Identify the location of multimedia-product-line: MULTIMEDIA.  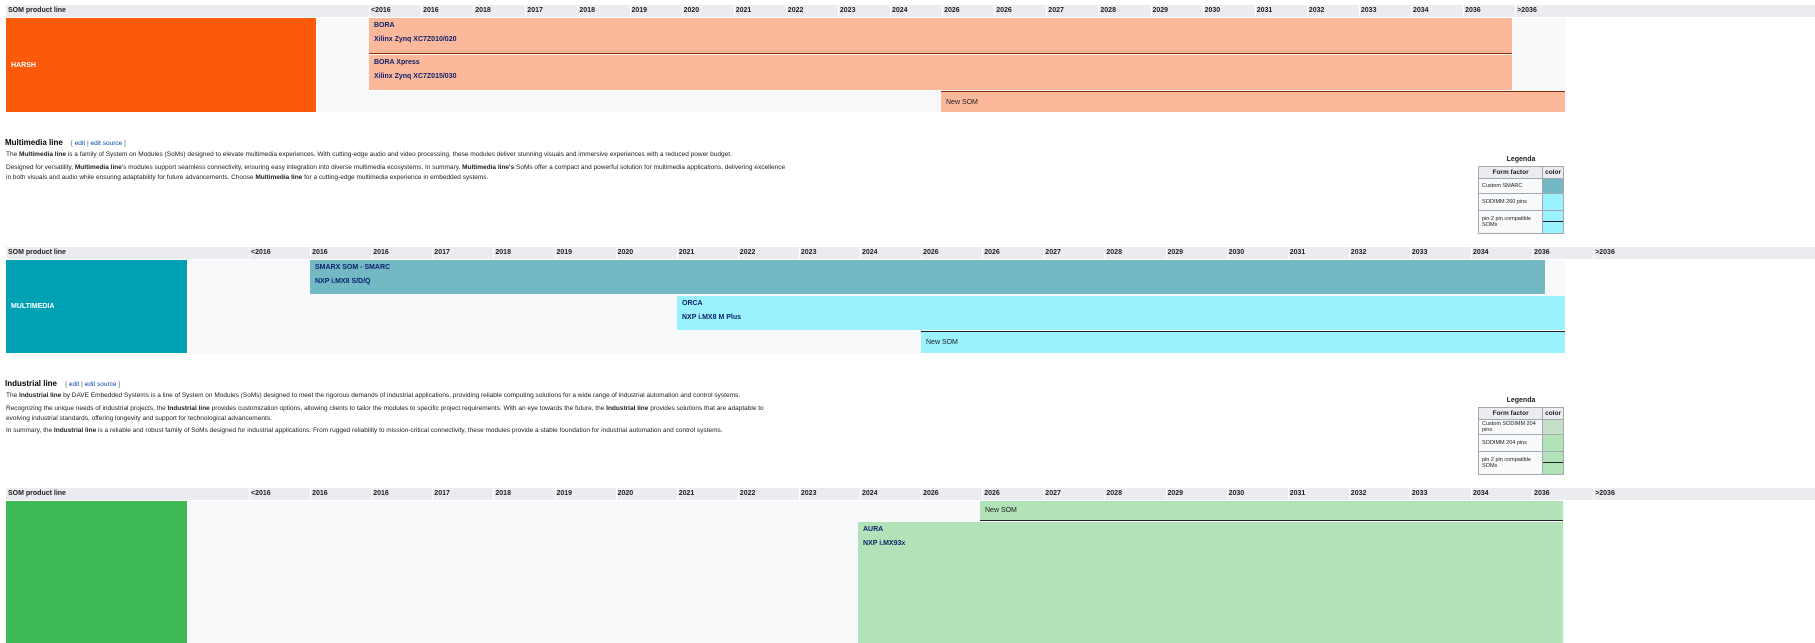
(96, 306).